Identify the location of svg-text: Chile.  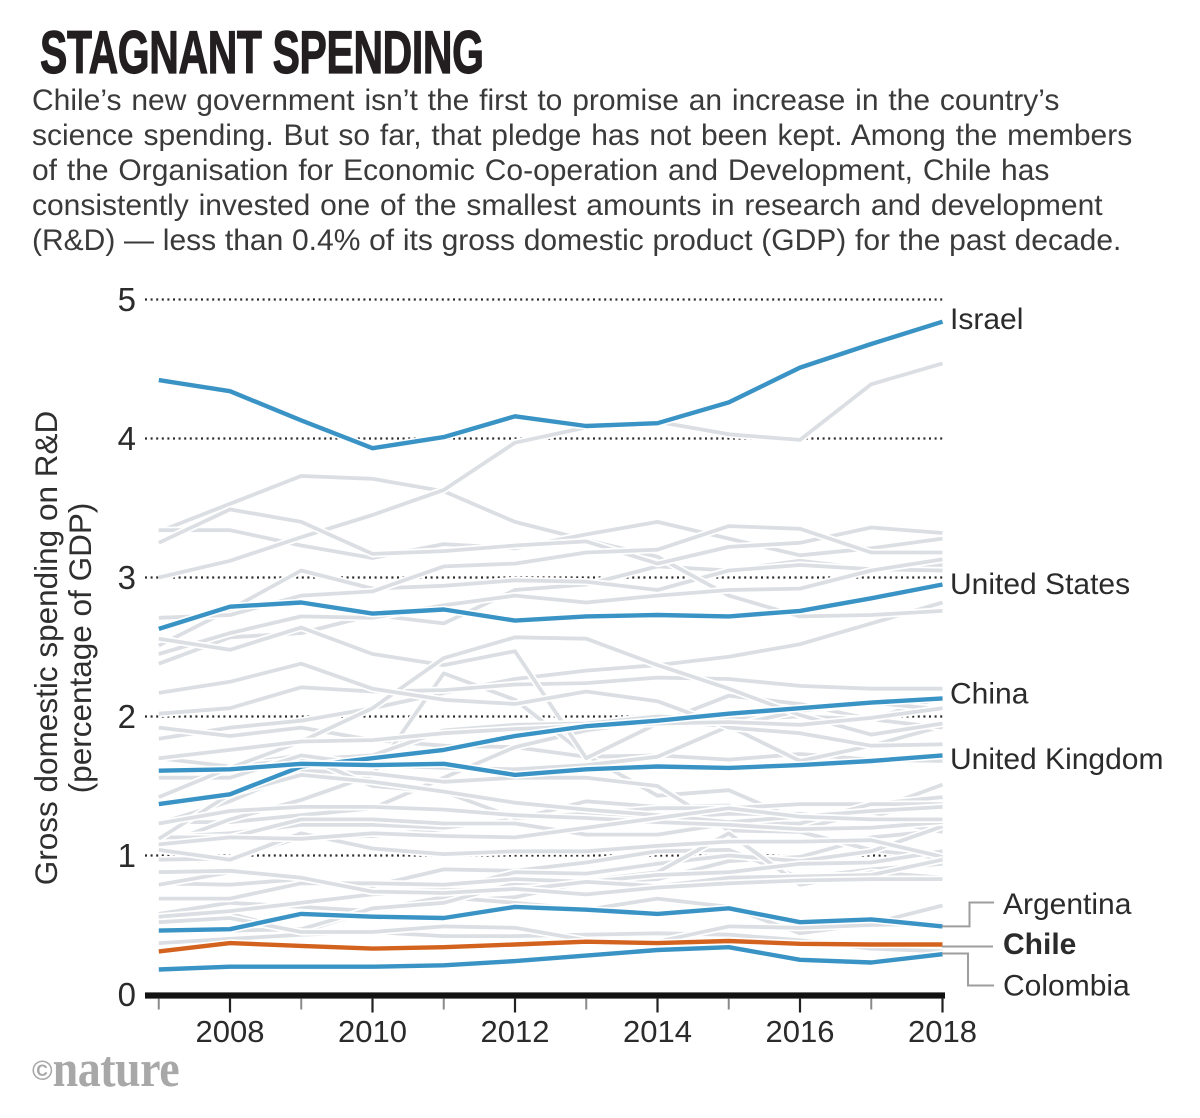
(1039, 944).